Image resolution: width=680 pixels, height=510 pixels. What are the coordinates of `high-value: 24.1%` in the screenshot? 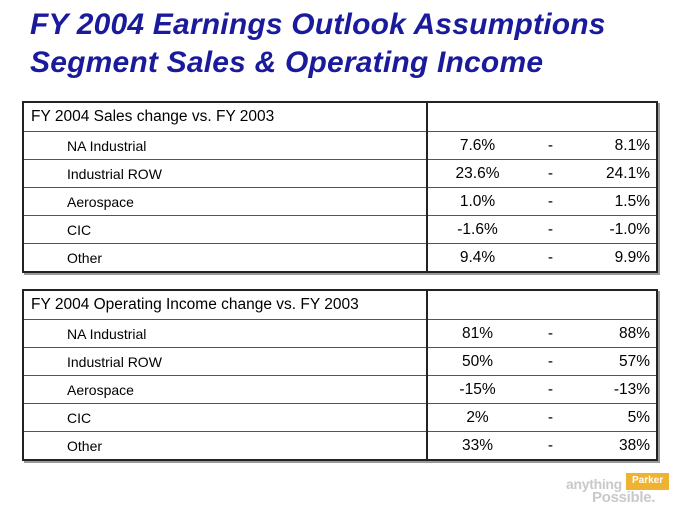 It's located at (628, 173).